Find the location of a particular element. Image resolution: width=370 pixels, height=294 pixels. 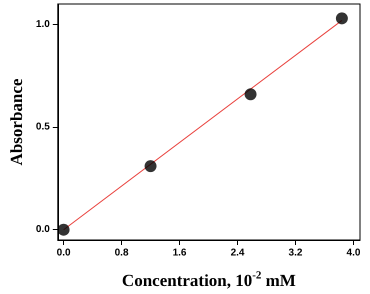

x-tick-label: 3.2 is located at coordinates (295, 253).